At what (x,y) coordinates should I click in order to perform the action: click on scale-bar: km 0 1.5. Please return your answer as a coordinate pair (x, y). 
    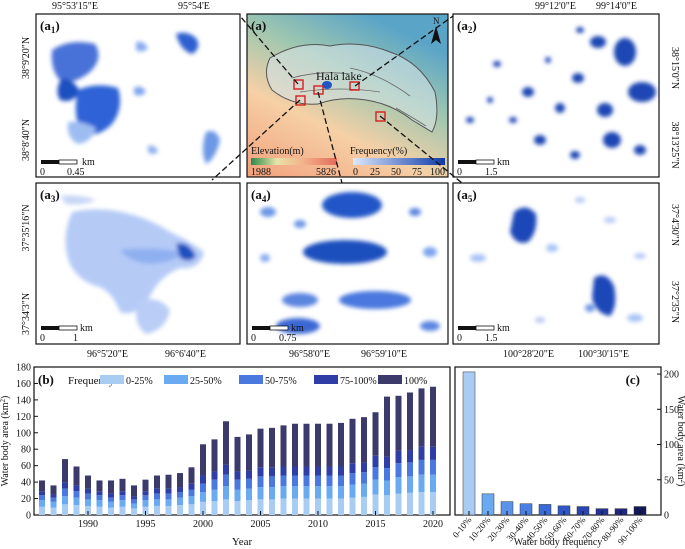
    Looking at the image, I should click on (483, 167).